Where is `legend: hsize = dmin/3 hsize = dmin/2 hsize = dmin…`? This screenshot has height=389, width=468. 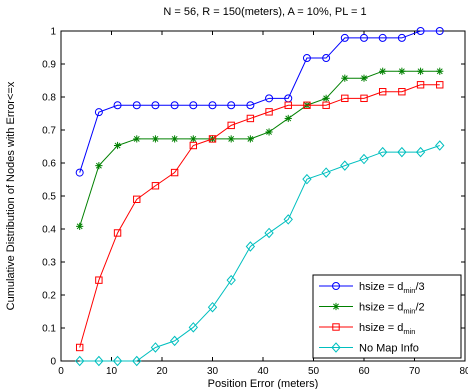 legend: hsize = dmin/3 hsize = dmin/2 hsize = dmin… is located at coordinates (387, 316).